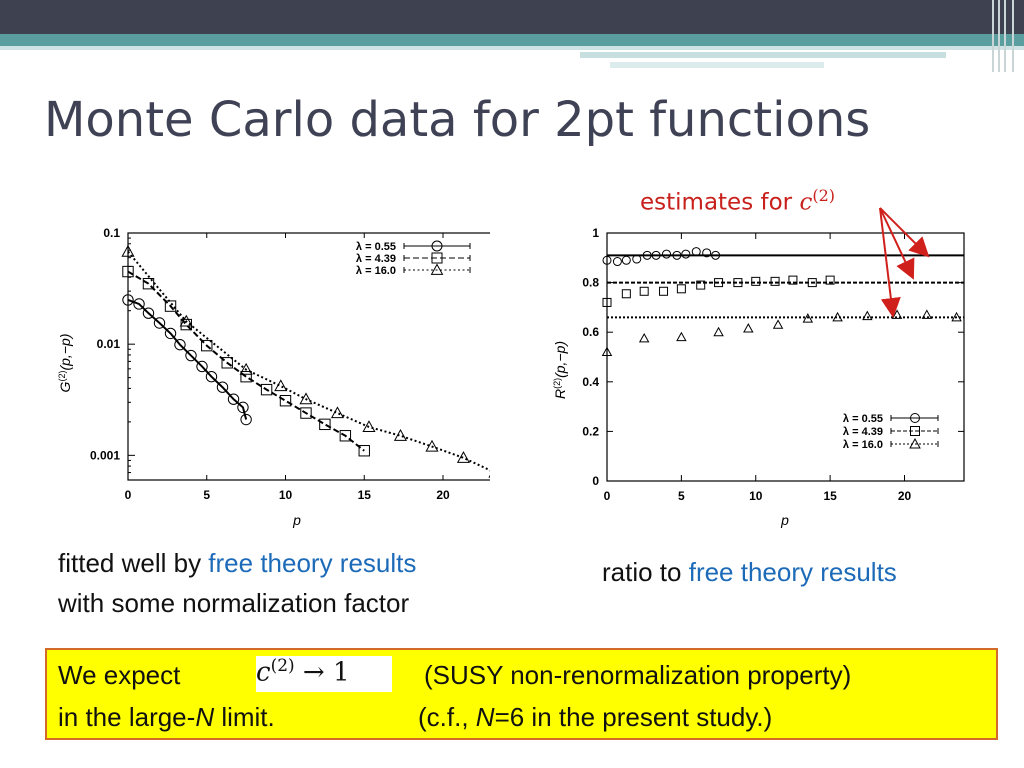 The width and height of the screenshot is (1024, 768). Describe the element at coordinates (521, 694) in the screenshot. I see `expectation-box` at that location.